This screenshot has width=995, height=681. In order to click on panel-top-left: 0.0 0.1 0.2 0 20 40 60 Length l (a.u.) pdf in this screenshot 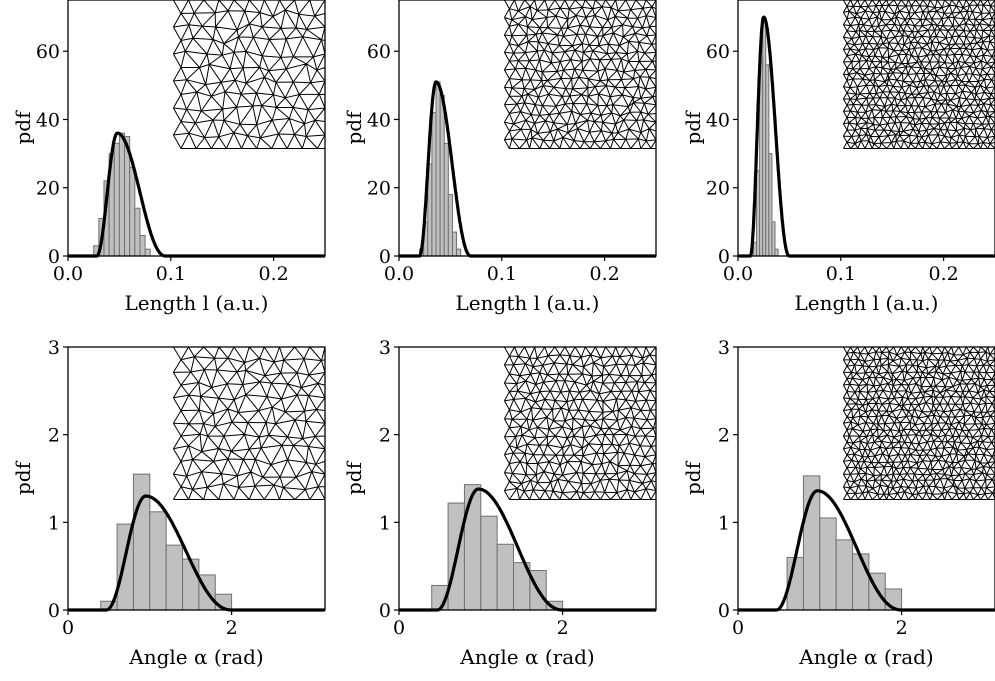, I will do `click(168, 157)`.